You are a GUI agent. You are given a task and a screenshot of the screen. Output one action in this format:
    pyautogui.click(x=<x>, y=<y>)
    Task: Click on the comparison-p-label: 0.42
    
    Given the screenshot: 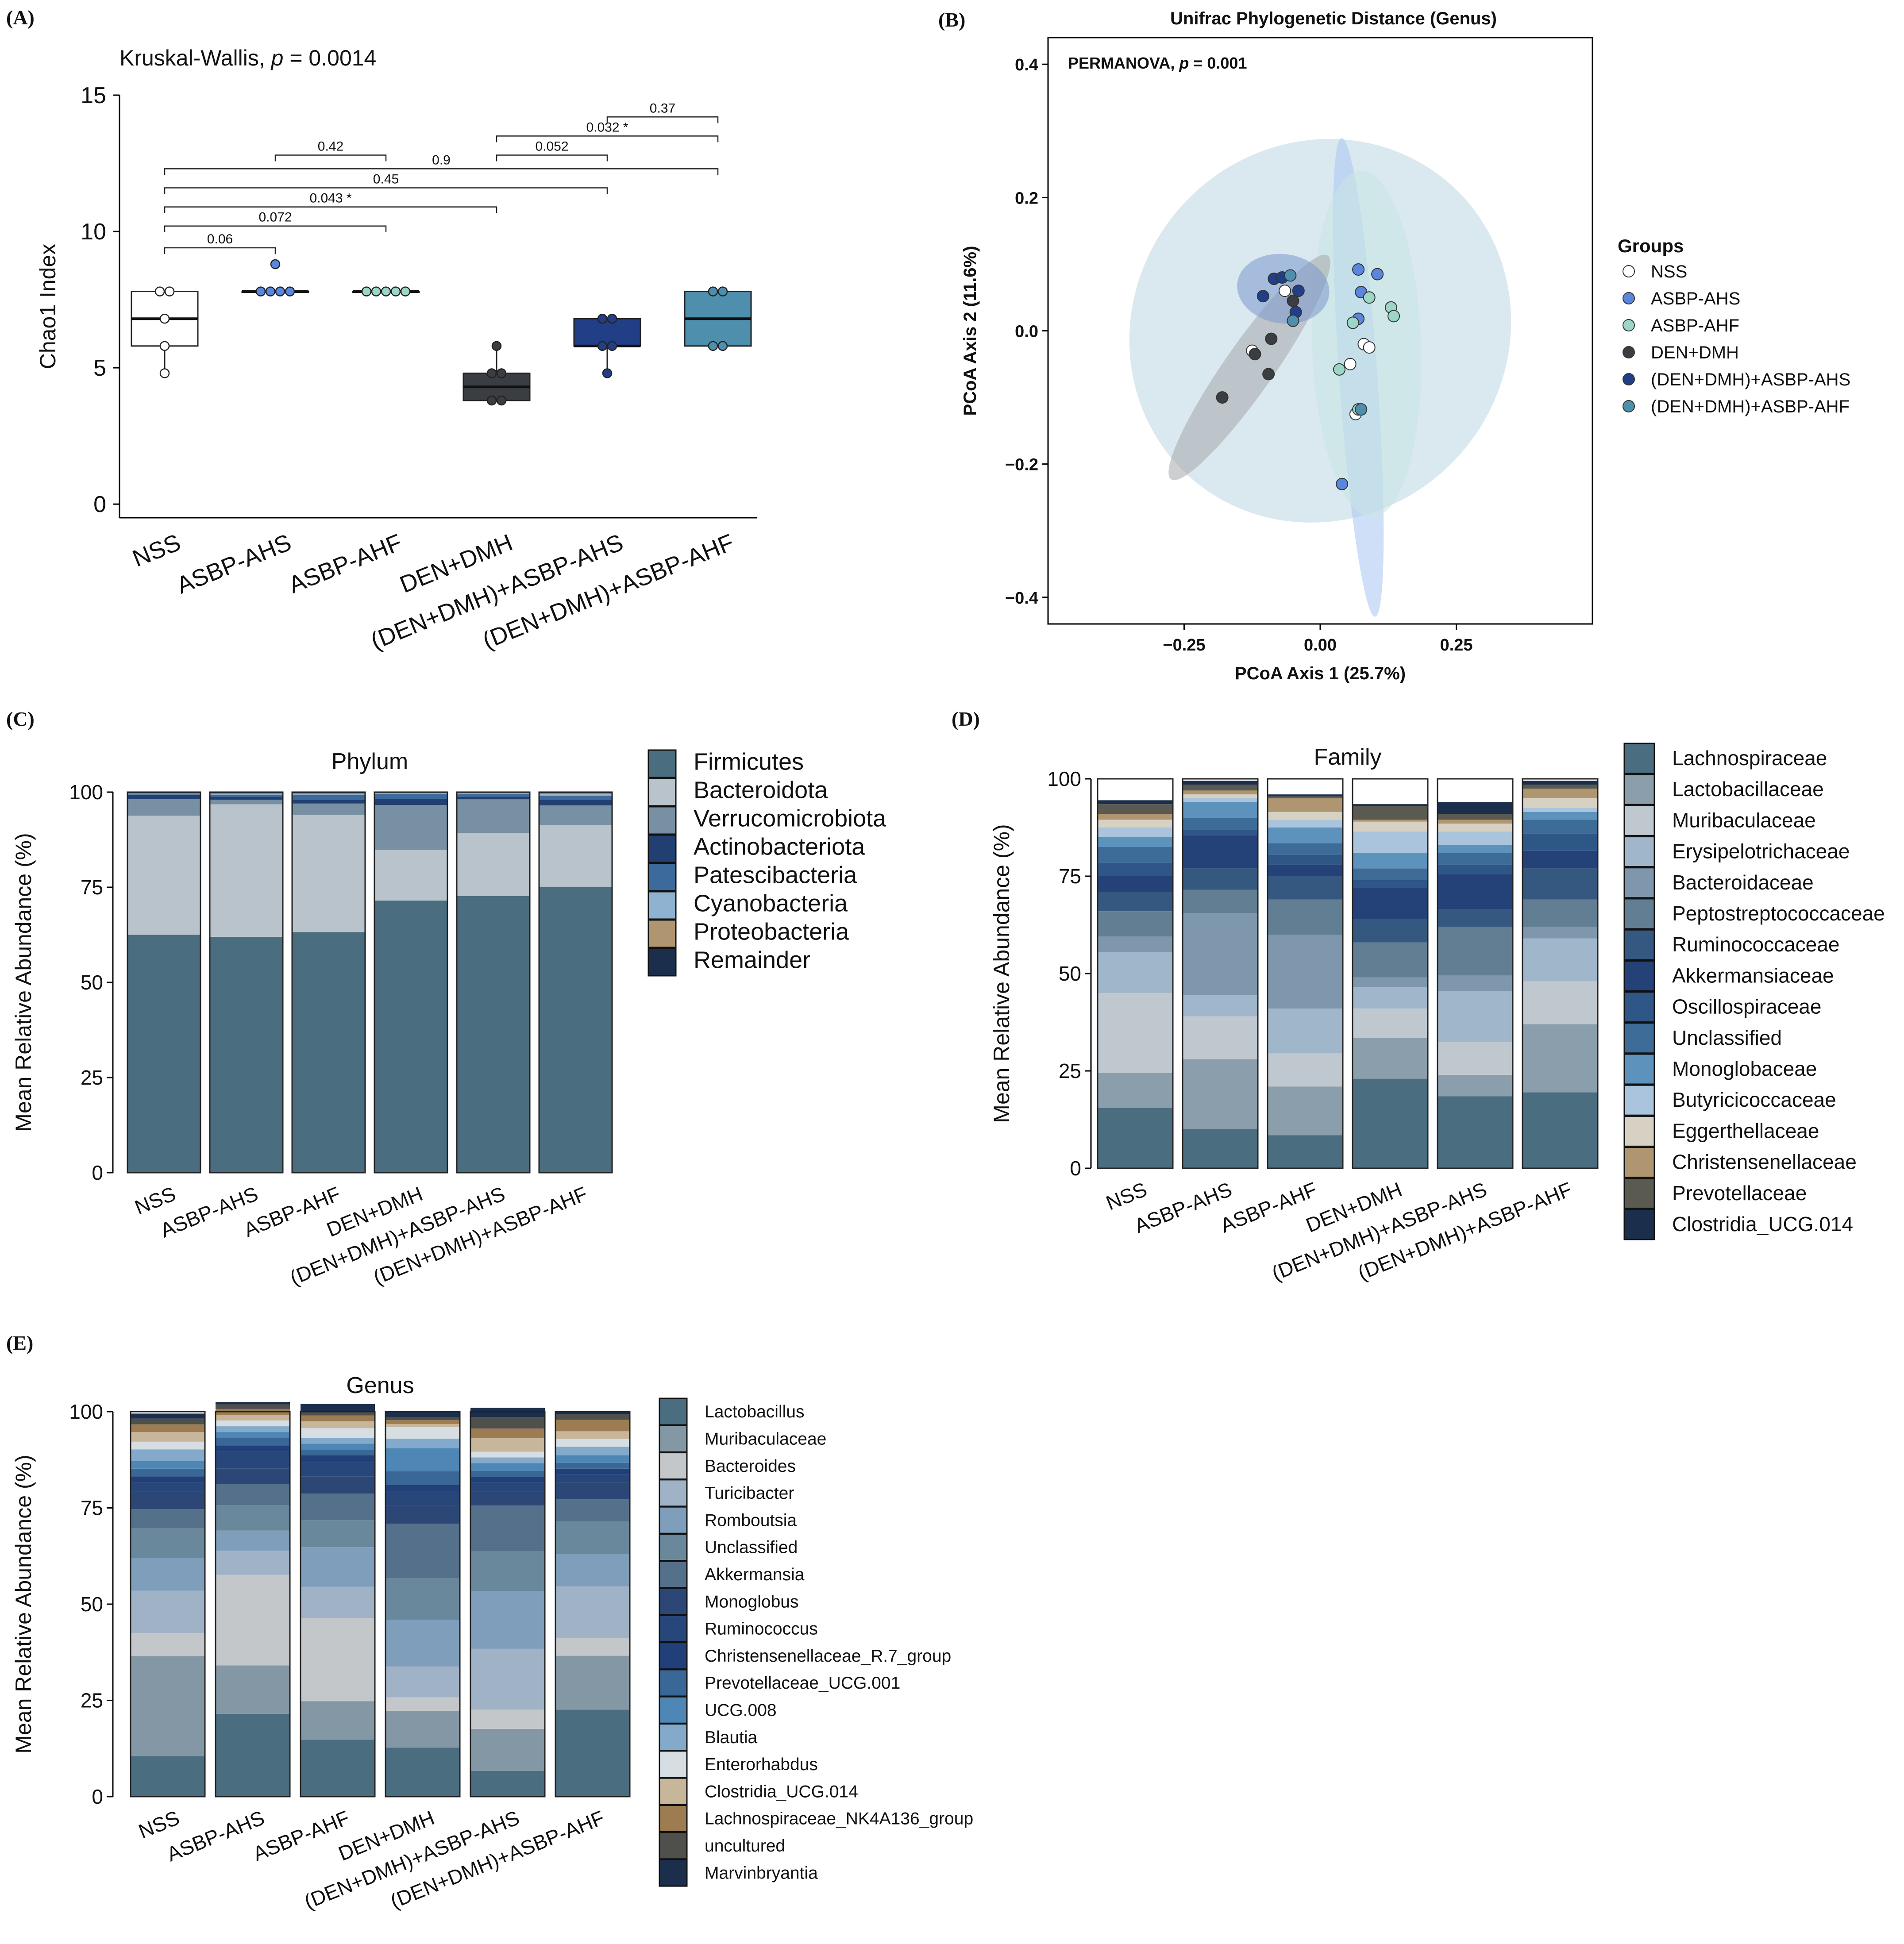 What is the action you would take?
    pyautogui.click(x=330, y=146)
    